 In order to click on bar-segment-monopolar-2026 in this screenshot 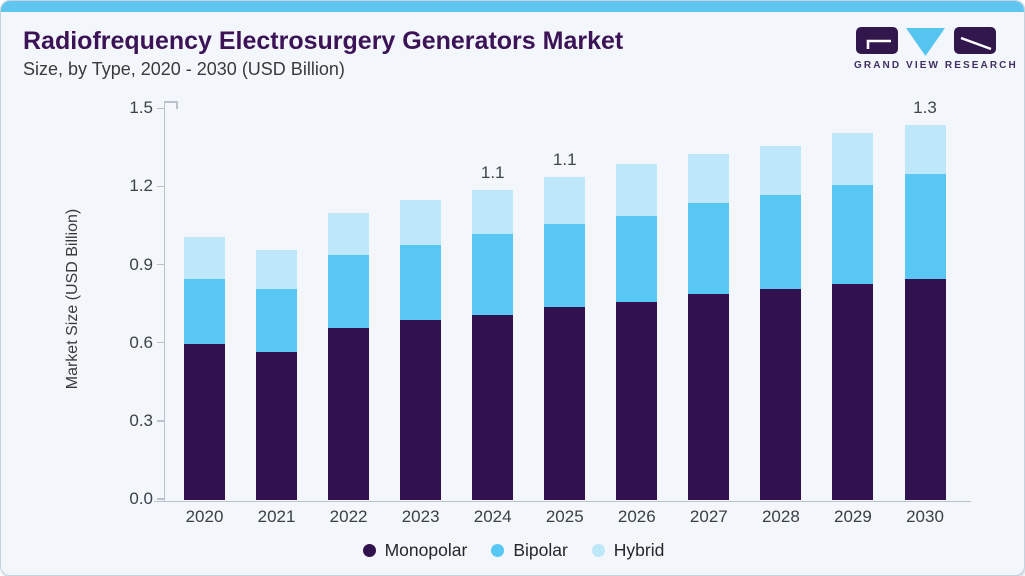, I will do `click(637, 401)`.